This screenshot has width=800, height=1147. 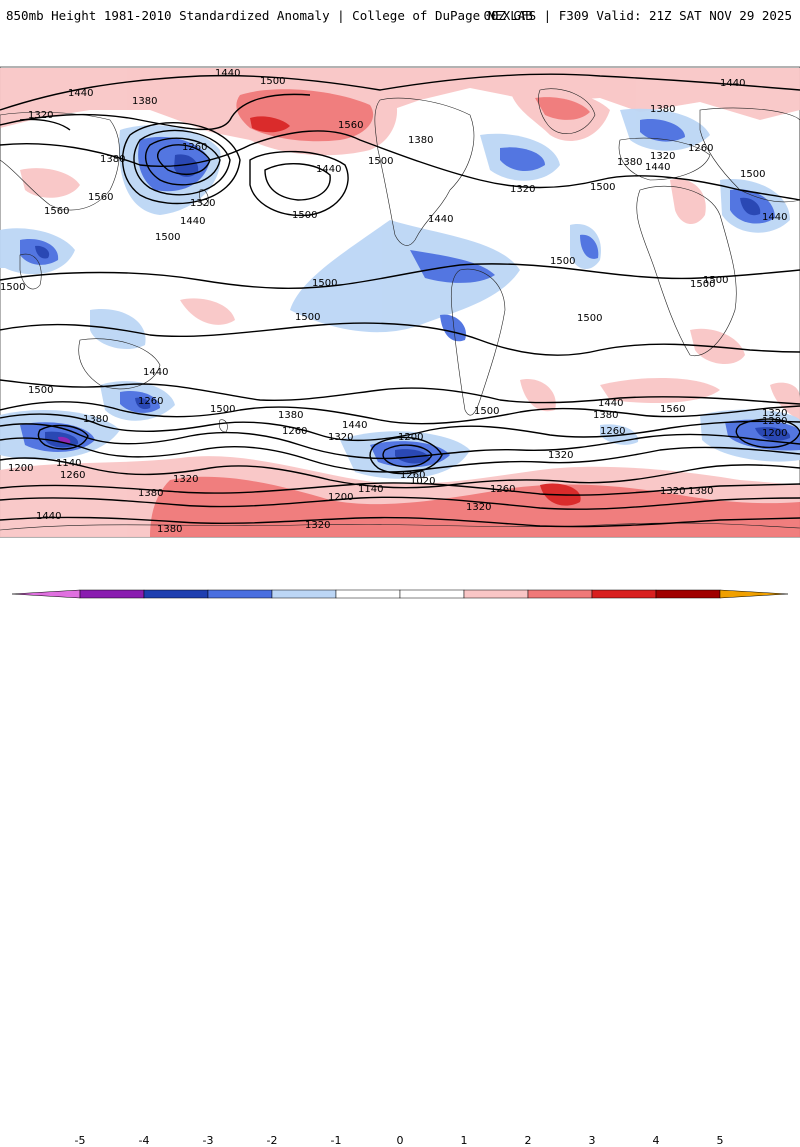 I want to click on contour-1500-south, so click(x=400, y=392).